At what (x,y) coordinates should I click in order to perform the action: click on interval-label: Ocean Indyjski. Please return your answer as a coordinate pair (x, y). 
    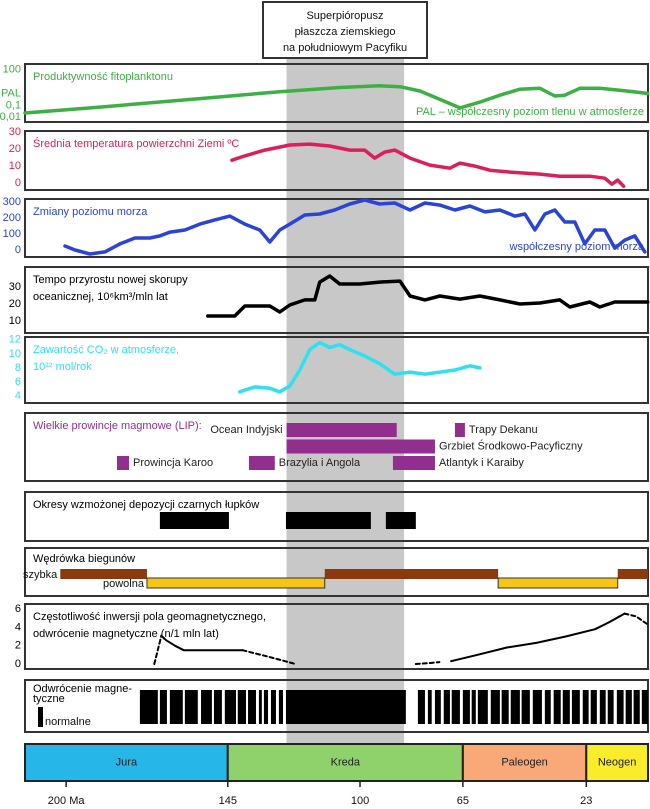
    Looking at the image, I should click on (246, 430).